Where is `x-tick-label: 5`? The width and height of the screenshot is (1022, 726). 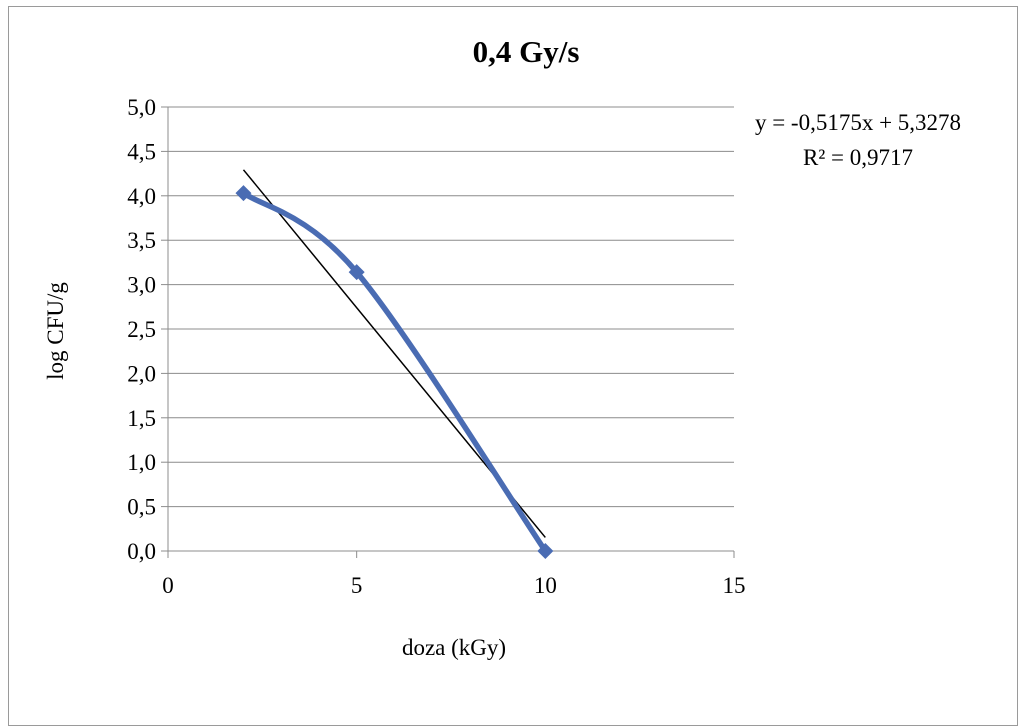 x-tick-label: 5 is located at coordinates (357, 585).